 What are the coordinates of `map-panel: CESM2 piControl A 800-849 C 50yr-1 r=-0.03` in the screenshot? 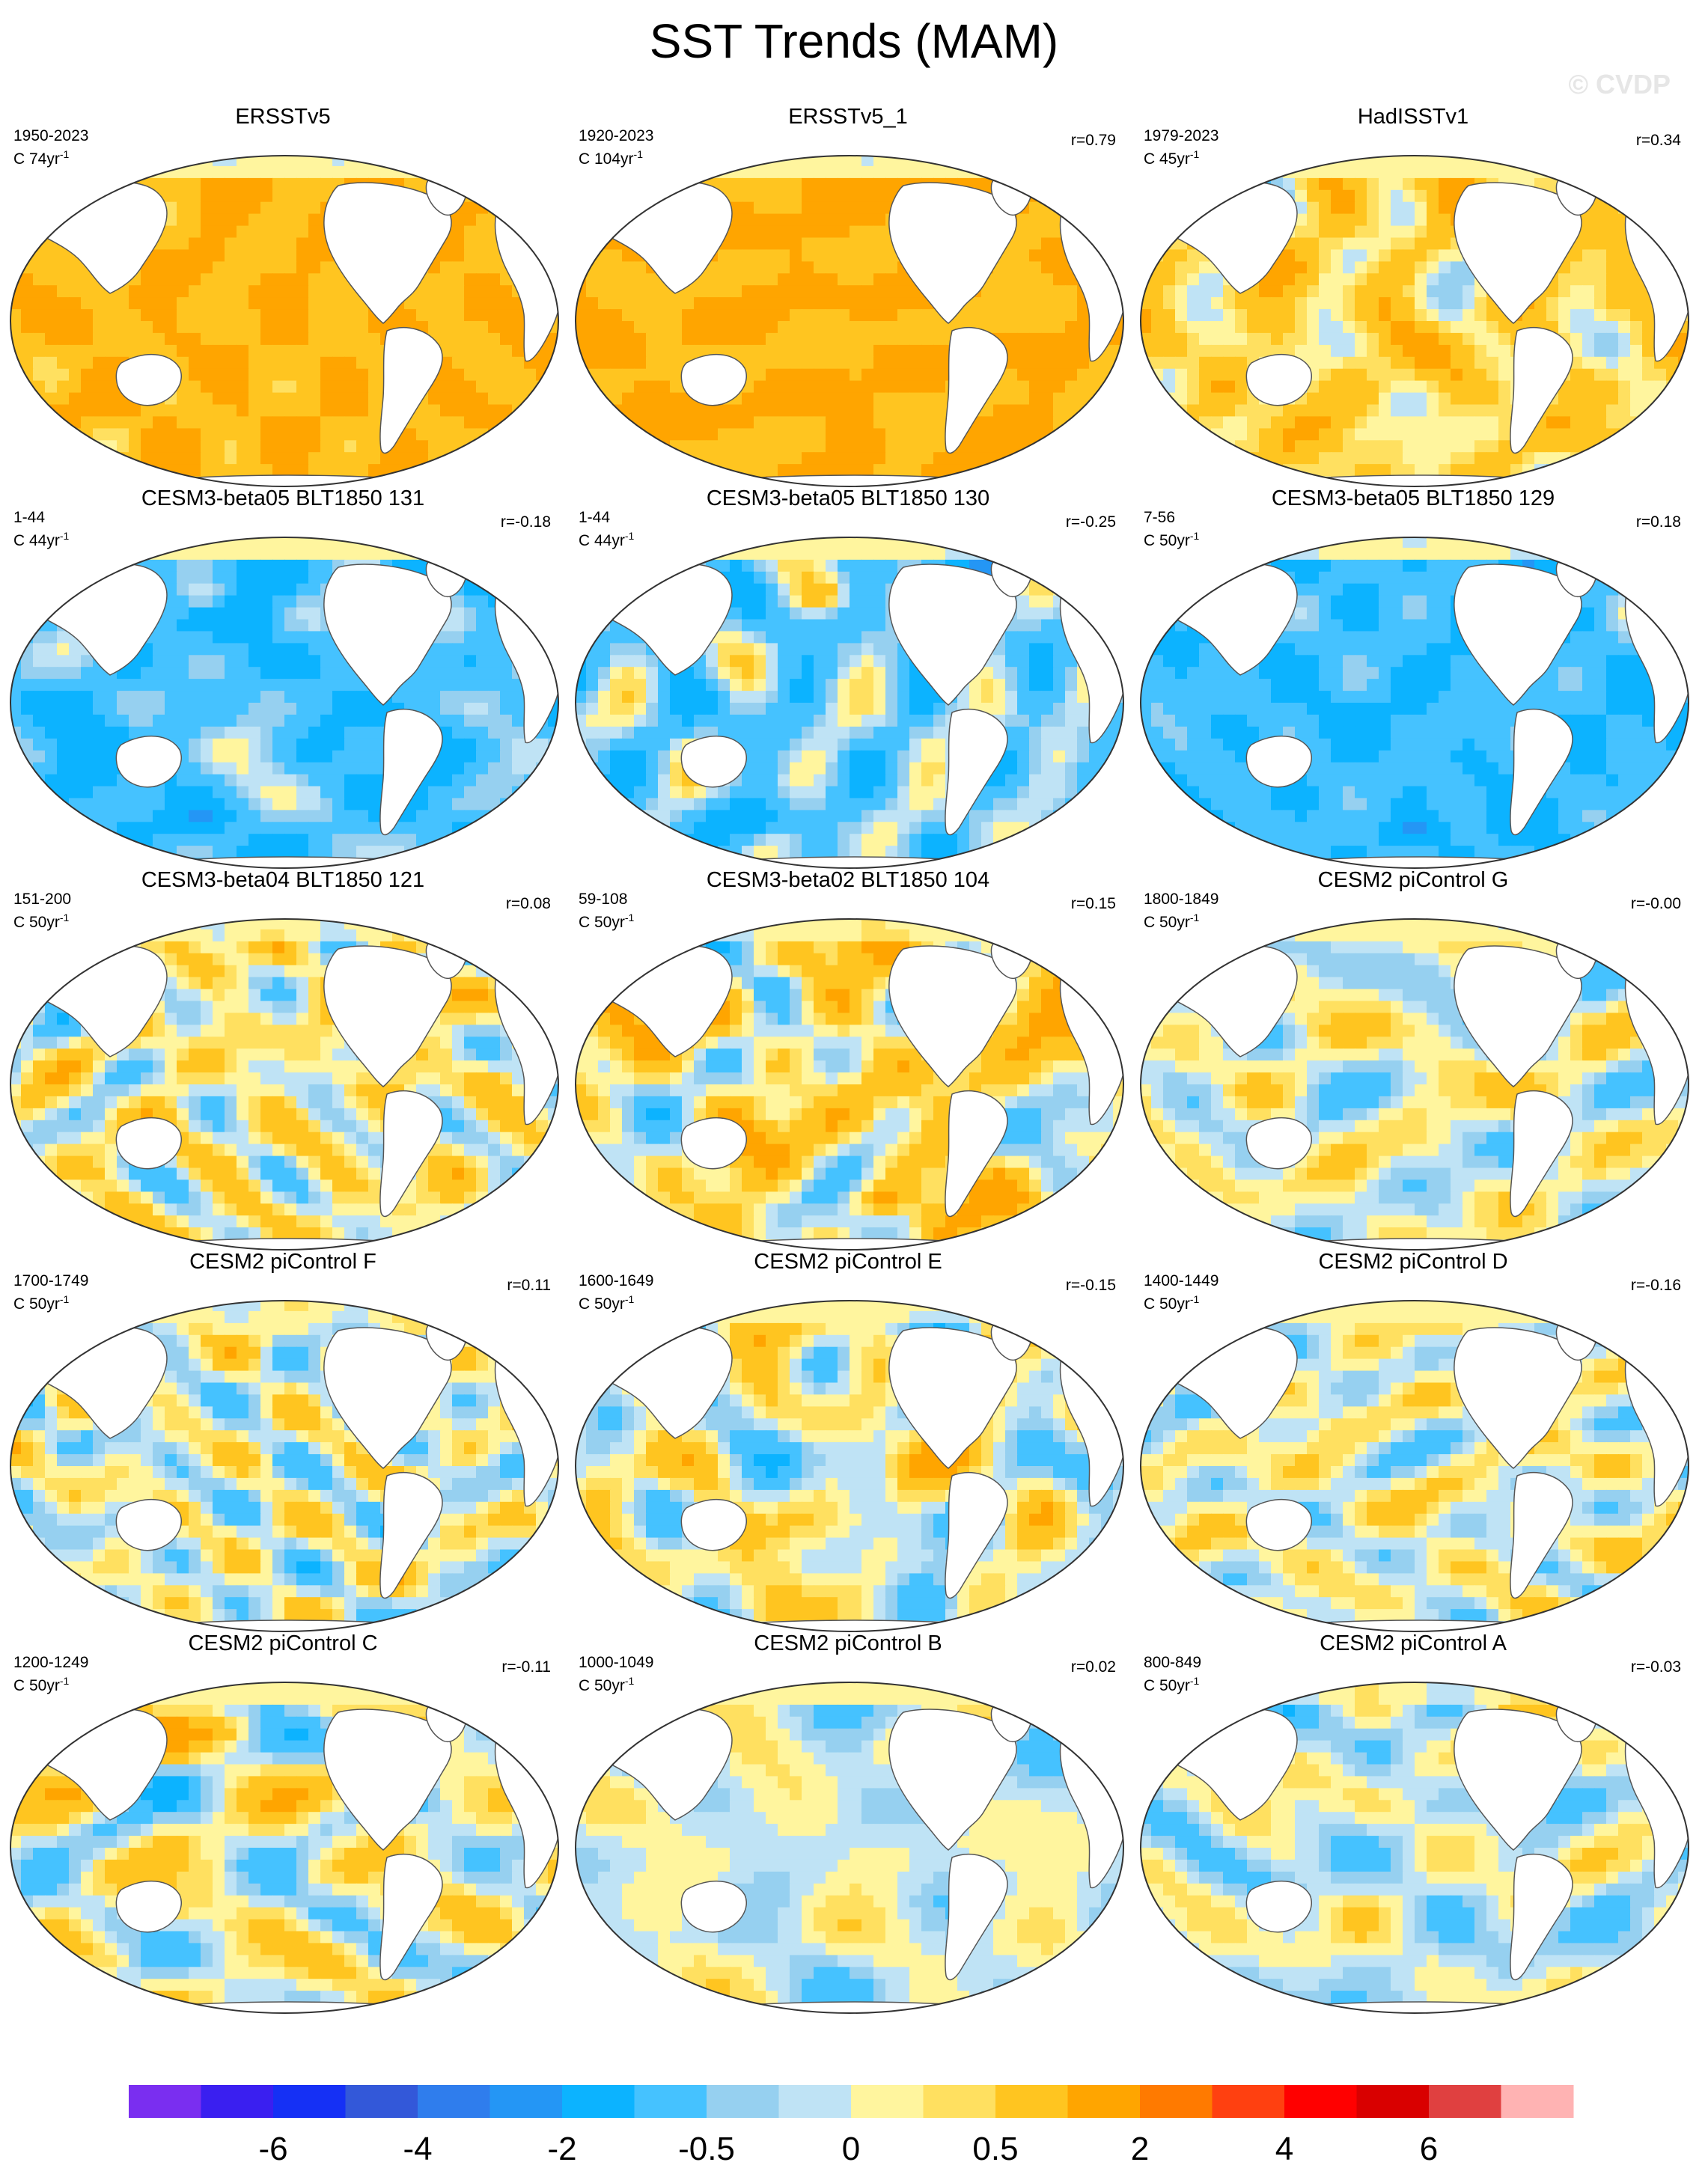 It's located at (1413, 1826).